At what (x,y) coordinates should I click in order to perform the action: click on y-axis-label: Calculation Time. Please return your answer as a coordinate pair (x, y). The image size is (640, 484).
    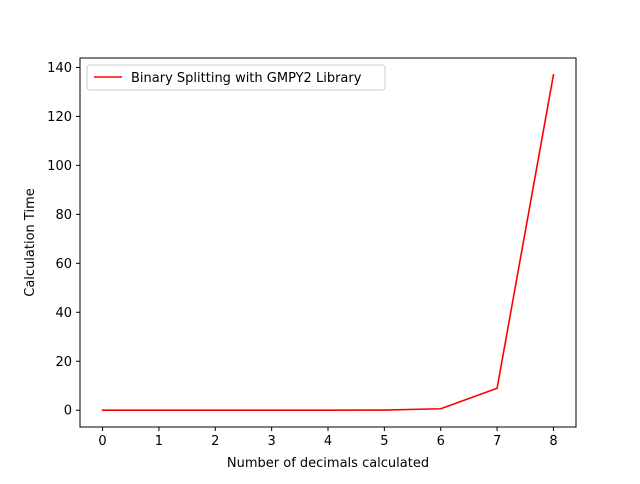
    Looking at the image, I should click on (30, 242).